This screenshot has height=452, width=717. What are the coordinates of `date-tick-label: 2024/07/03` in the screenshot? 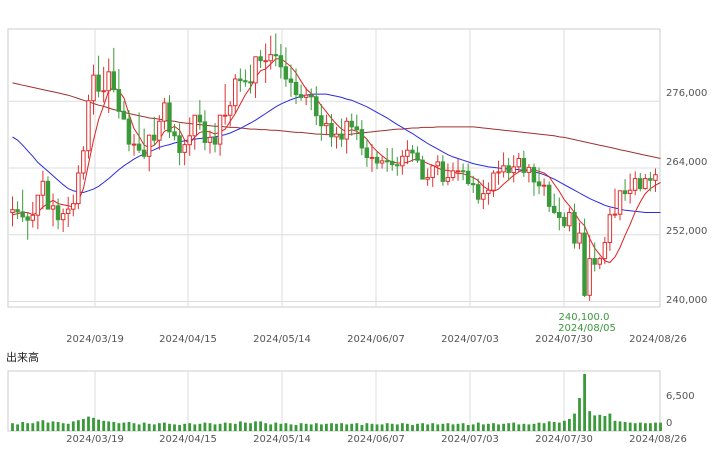 It's located at (470, 439).